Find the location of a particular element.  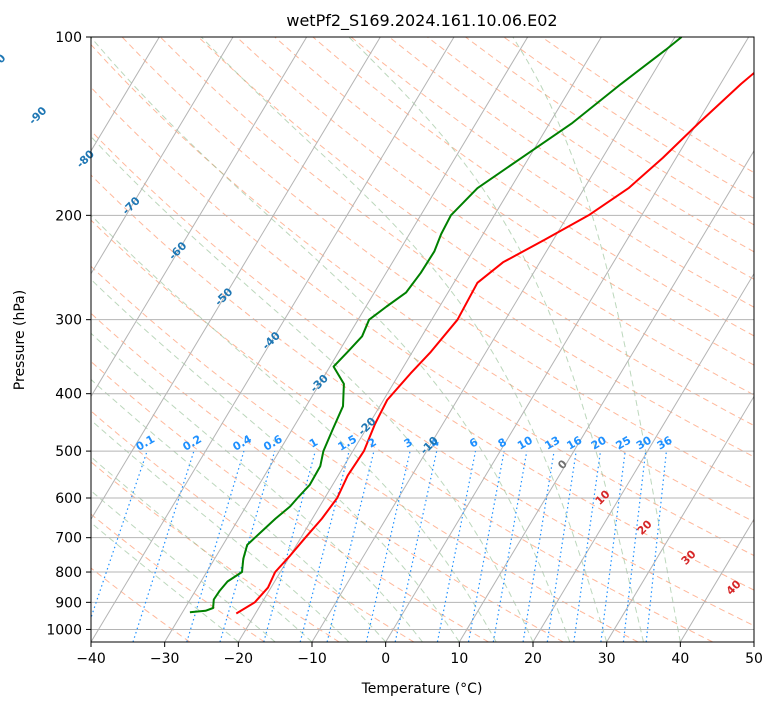

y-tick-label: 900 is located at coordinates (68, 603).